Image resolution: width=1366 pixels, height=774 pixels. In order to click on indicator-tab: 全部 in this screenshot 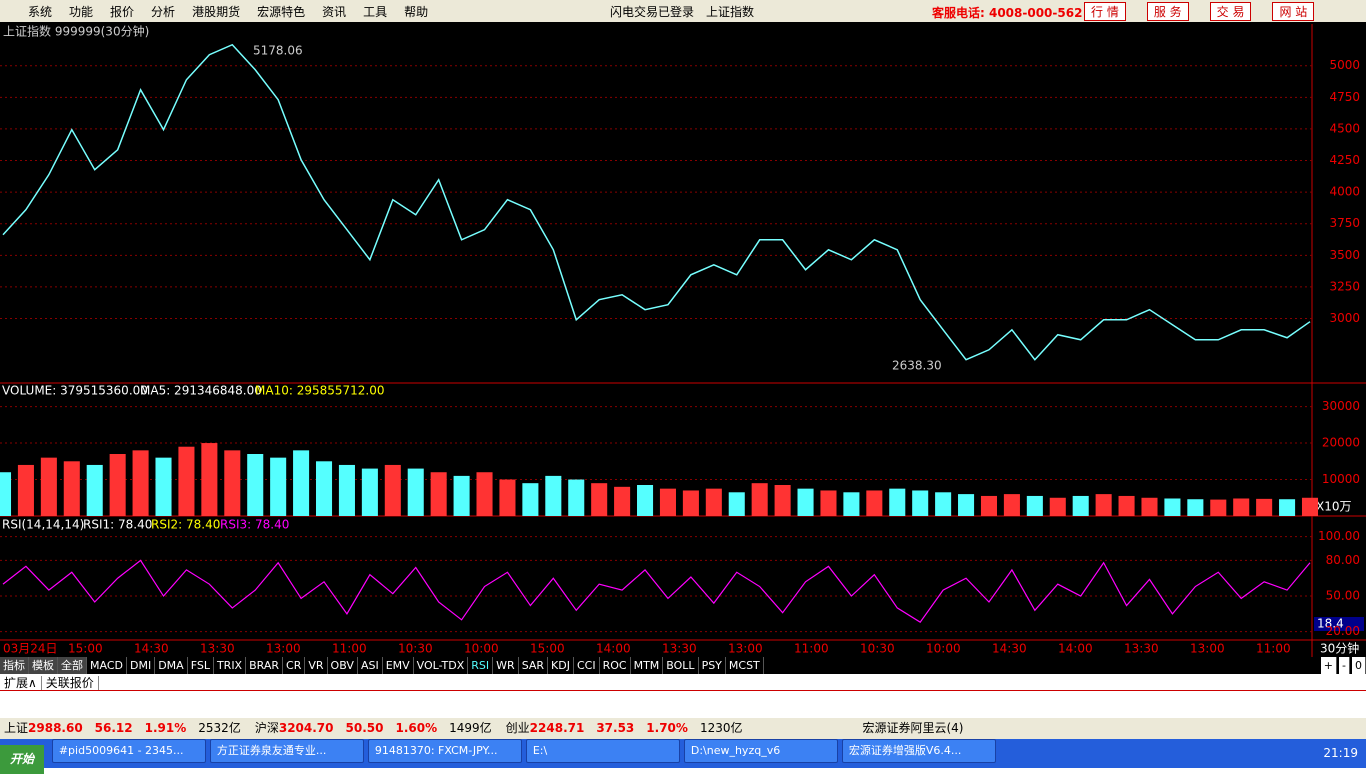, I will do `click(72, 665)`.